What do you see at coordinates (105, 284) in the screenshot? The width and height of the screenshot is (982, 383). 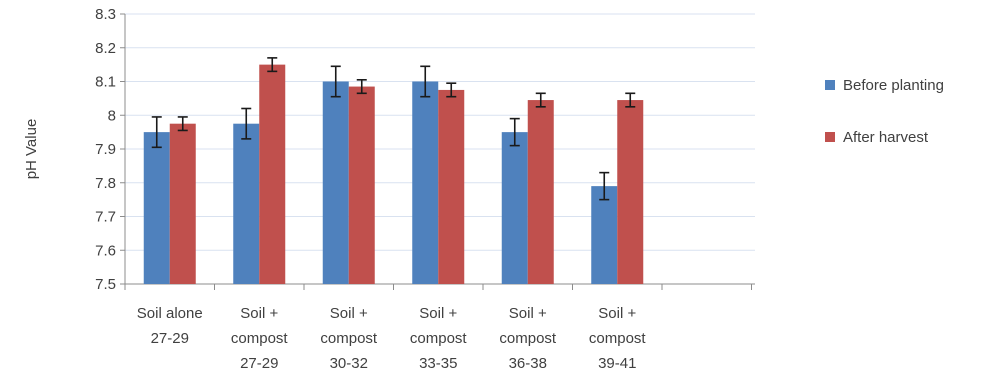 I see `y-tick-label: 7.5` at bounding box center [105, 284].